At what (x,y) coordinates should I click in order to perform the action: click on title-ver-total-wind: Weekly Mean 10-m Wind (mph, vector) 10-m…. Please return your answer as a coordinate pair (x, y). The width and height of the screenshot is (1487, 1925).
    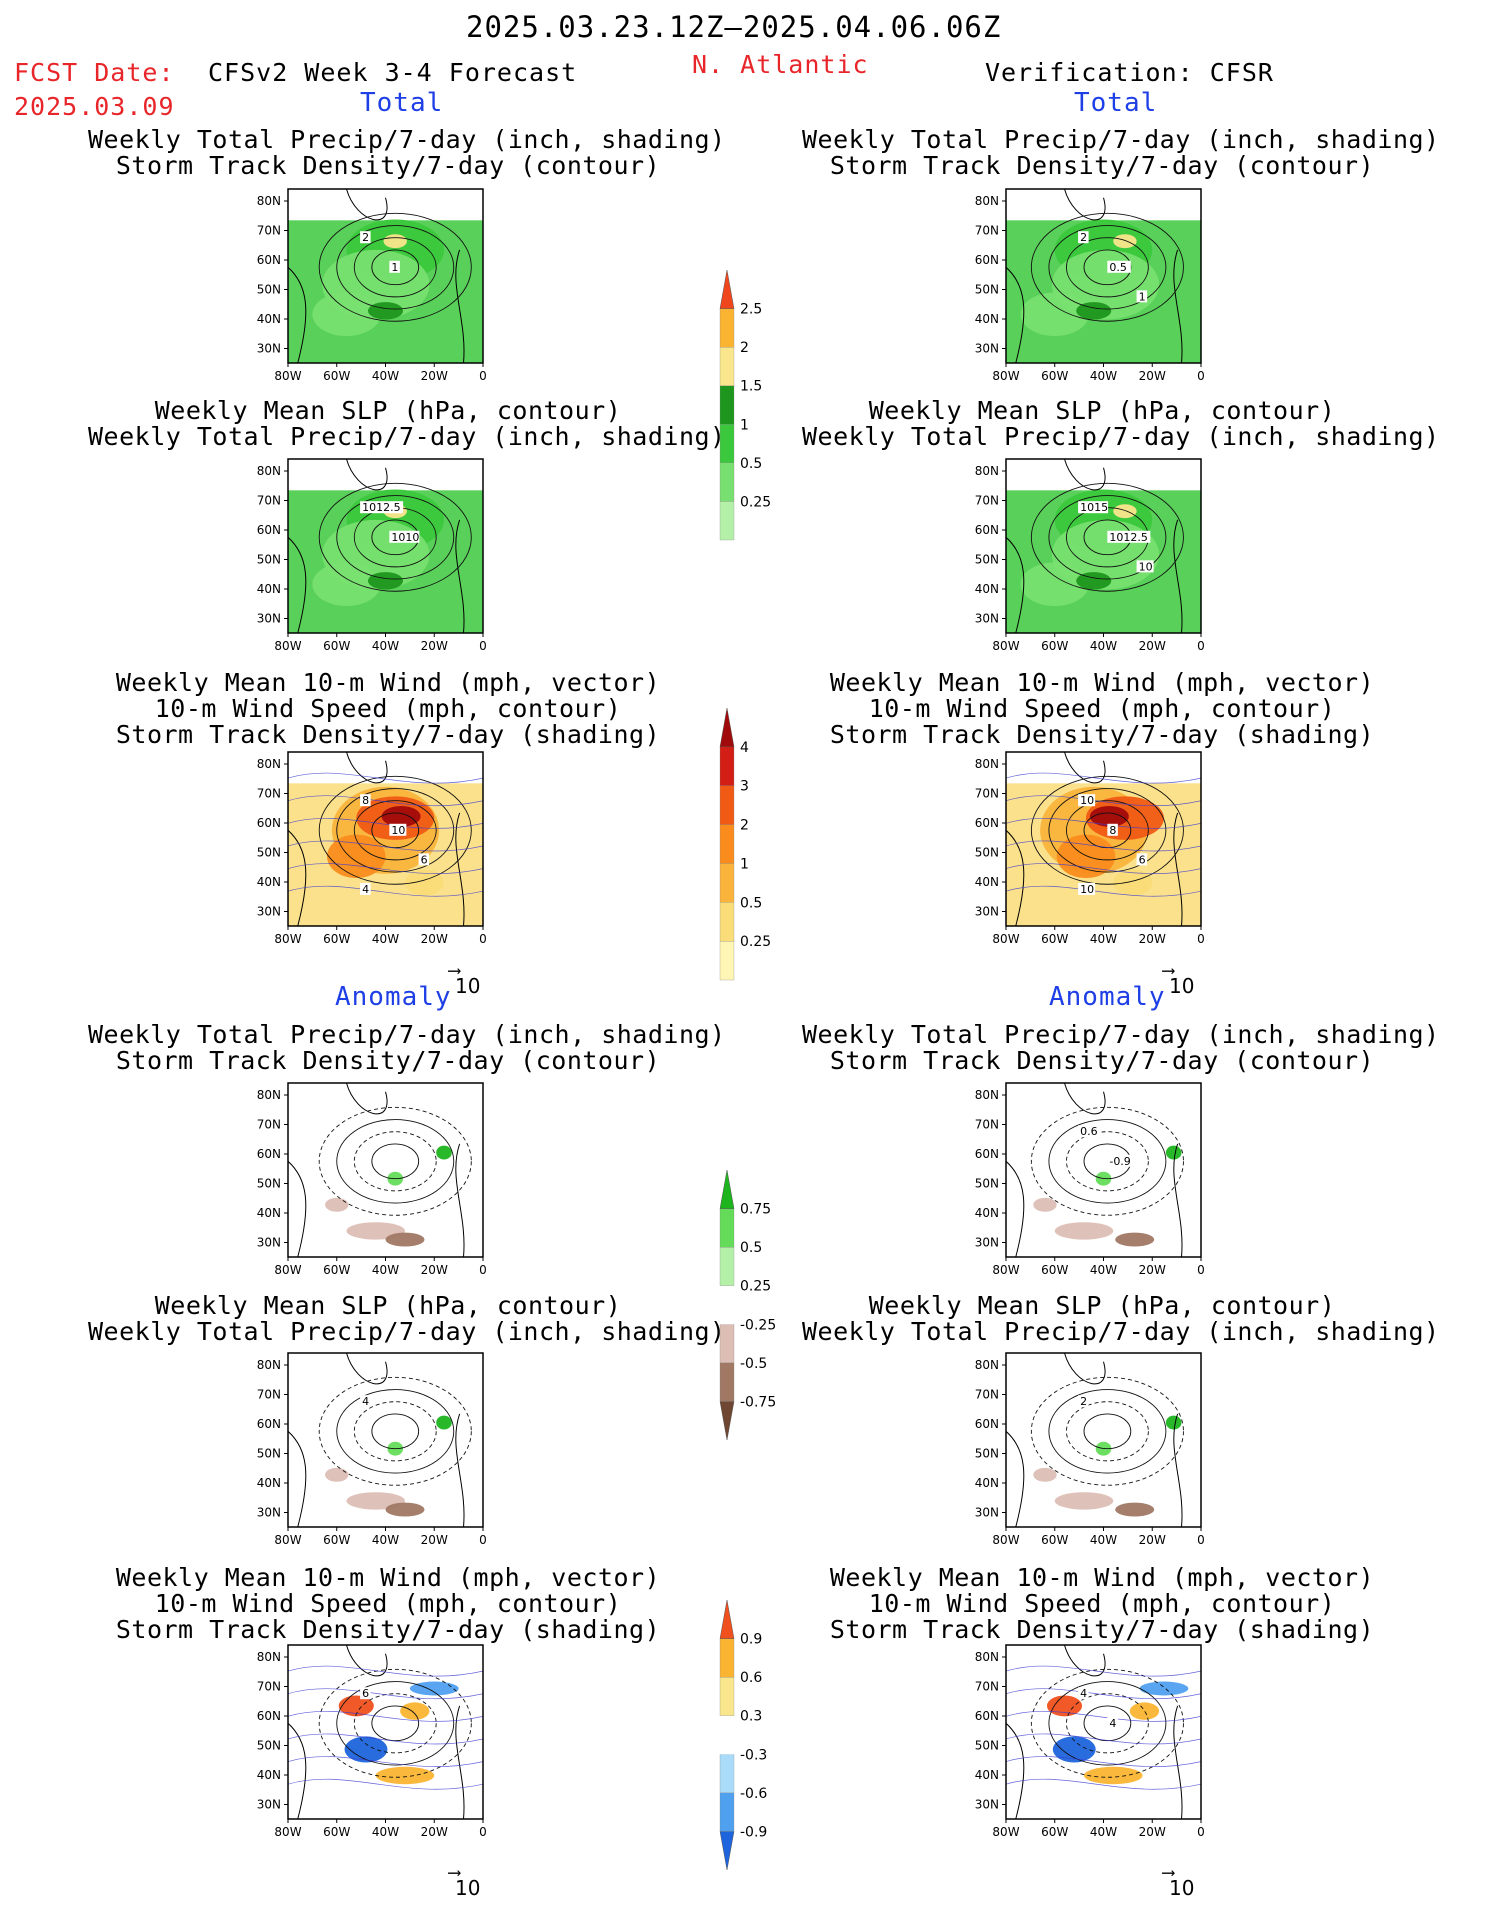
    Looking at the image, I should click on (1102, 709).